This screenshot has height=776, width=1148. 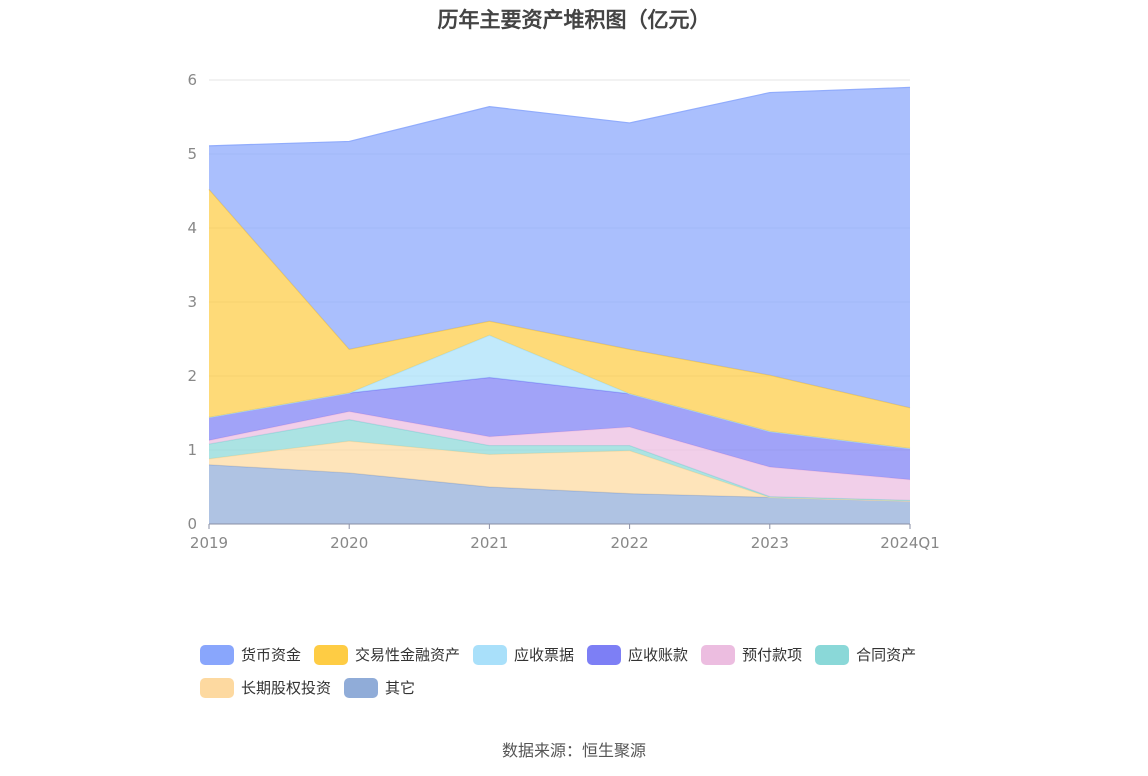 What do you see at coordinates (286, 688) in the screenshot?
I see `legend-label: 长期股权投资` at bounding box center [286, 688].